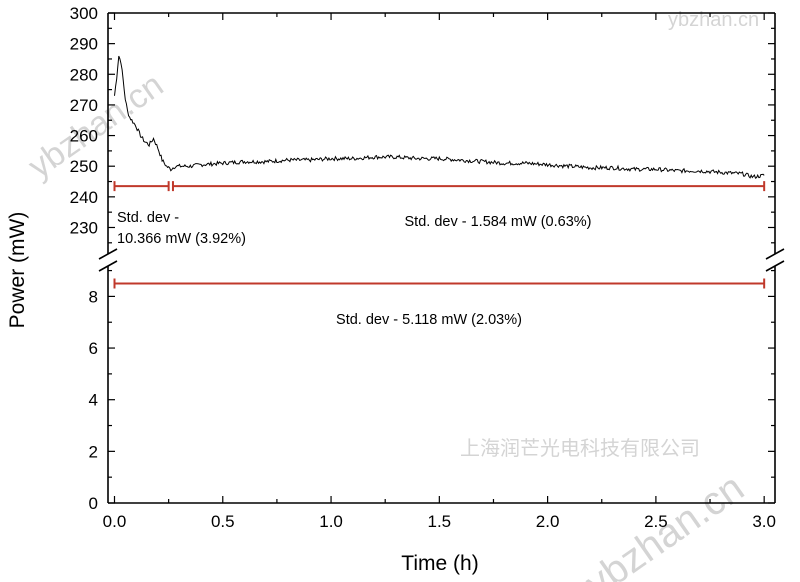 This screenshot has width=800, height=582. What do you see at coordinates (84, 227) in the screenshot?
I see `y-upper-tick-label: 230` at bounding box center [84, 227].